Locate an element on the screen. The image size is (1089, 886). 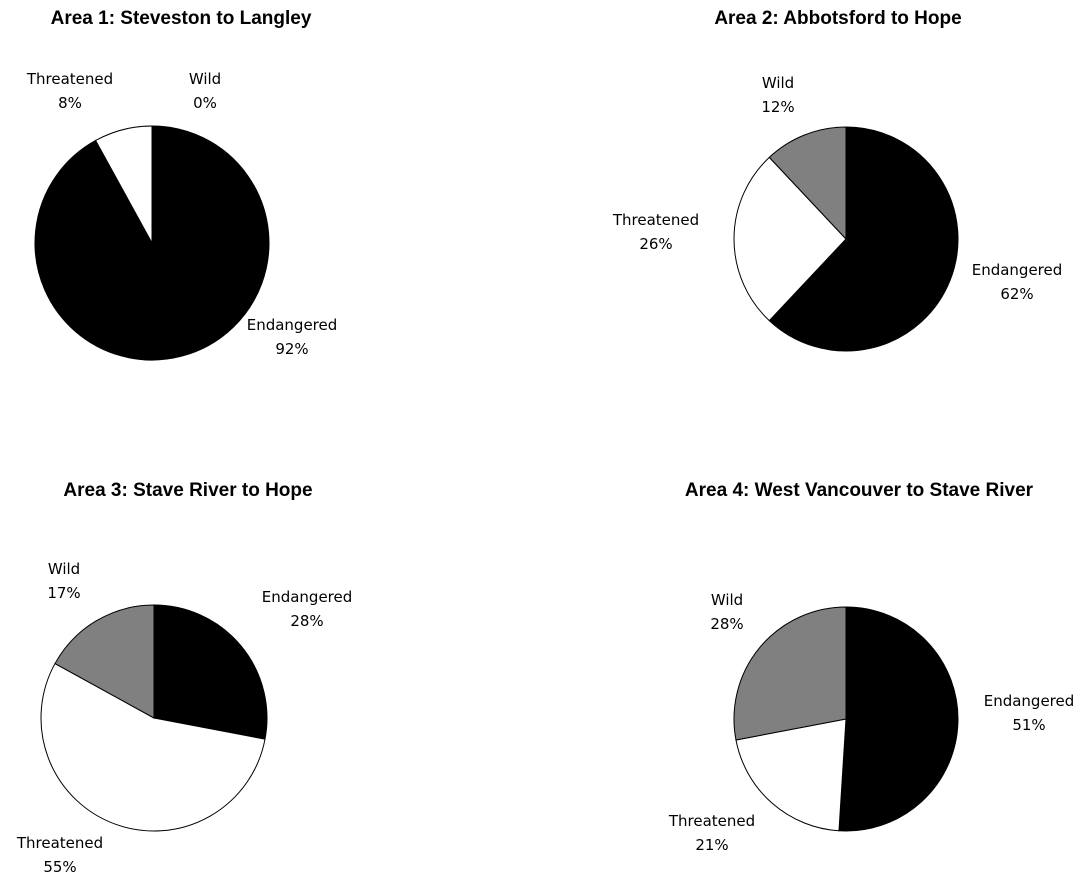
slice-label-wild: Wild 0% is located at coordinates (205, 91).